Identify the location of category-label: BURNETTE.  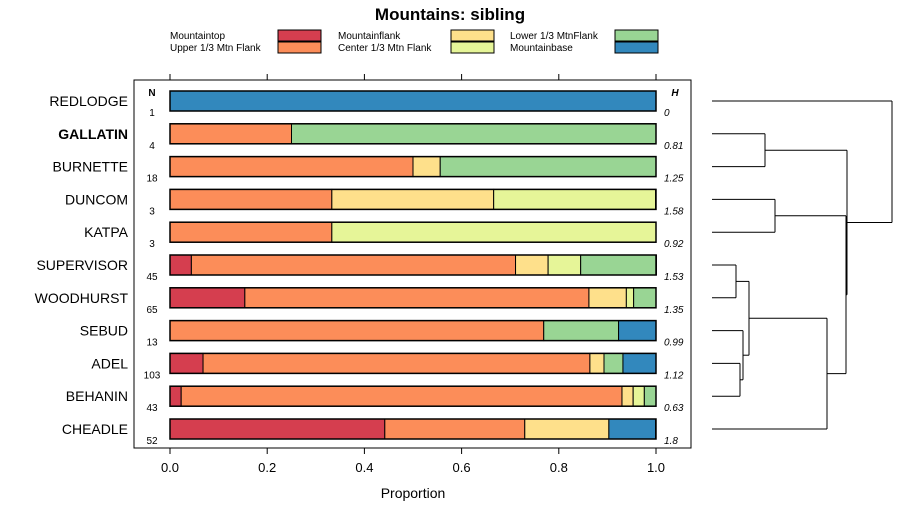
(90, 167).